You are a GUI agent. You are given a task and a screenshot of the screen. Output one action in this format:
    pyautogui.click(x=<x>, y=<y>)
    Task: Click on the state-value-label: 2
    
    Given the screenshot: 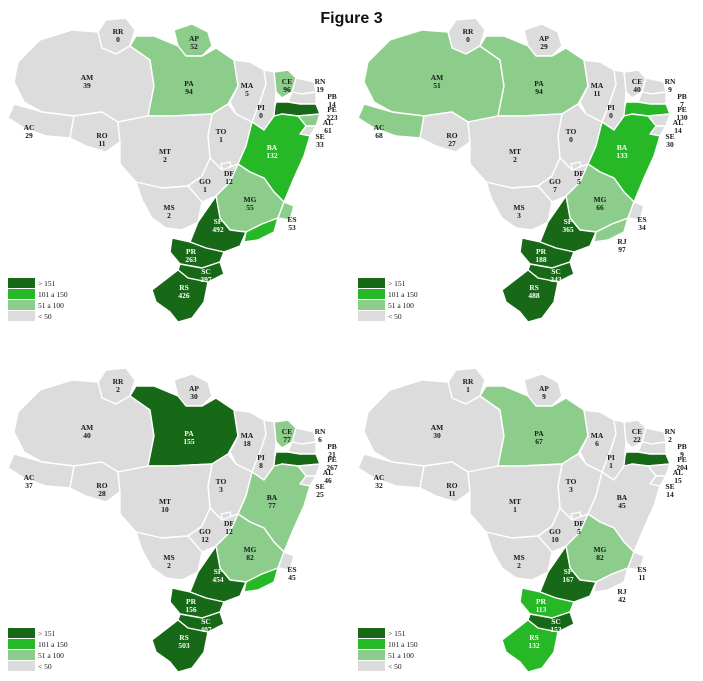 What is the action you would take?
    pyautogui.click(x=118, y=389)
    